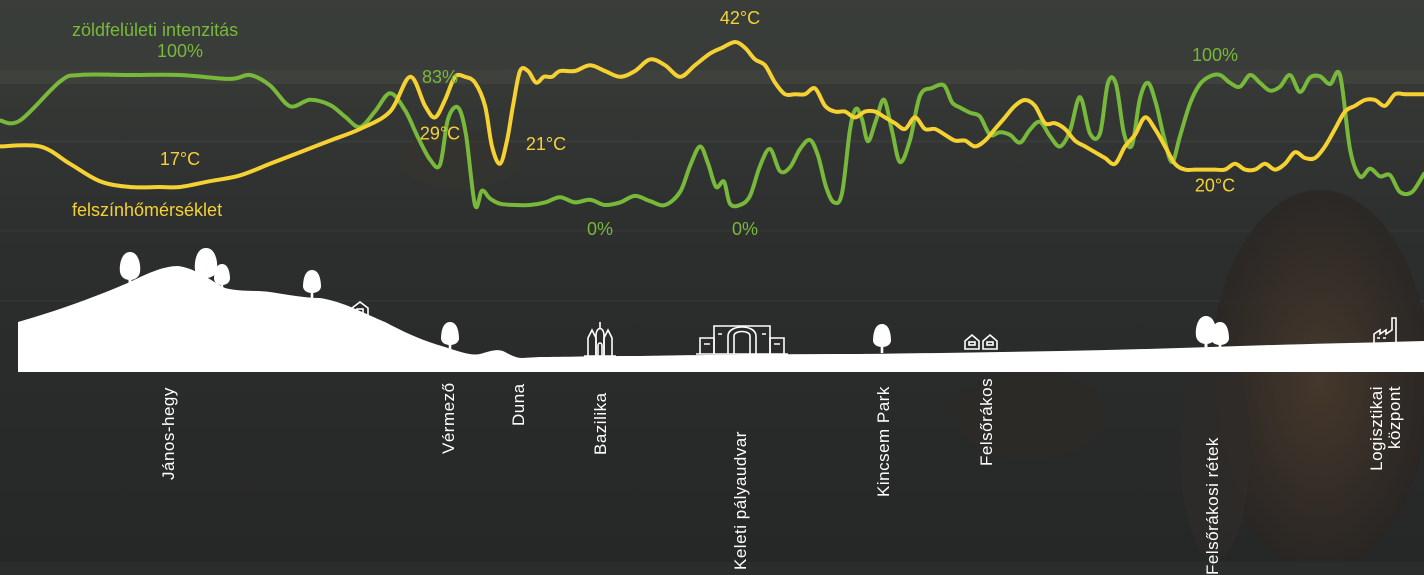 The image size is (1424, 575). I want to click on place-logisztikai-line2: központ, so click(1394, 418).